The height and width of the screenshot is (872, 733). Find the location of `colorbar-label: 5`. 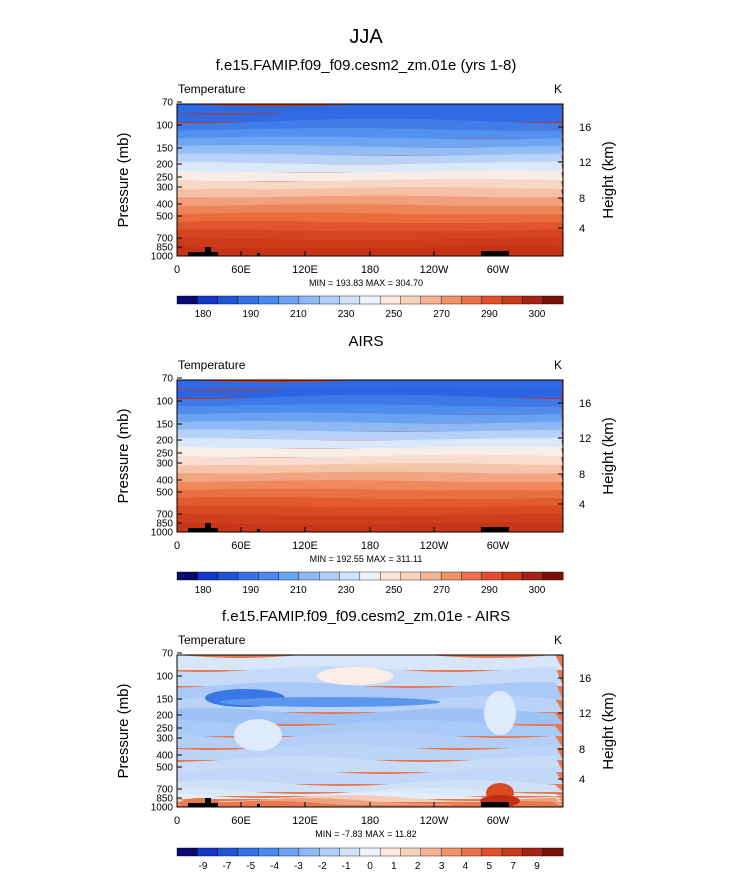

colorbar-label: 5 is located at coordinates (490, 866).